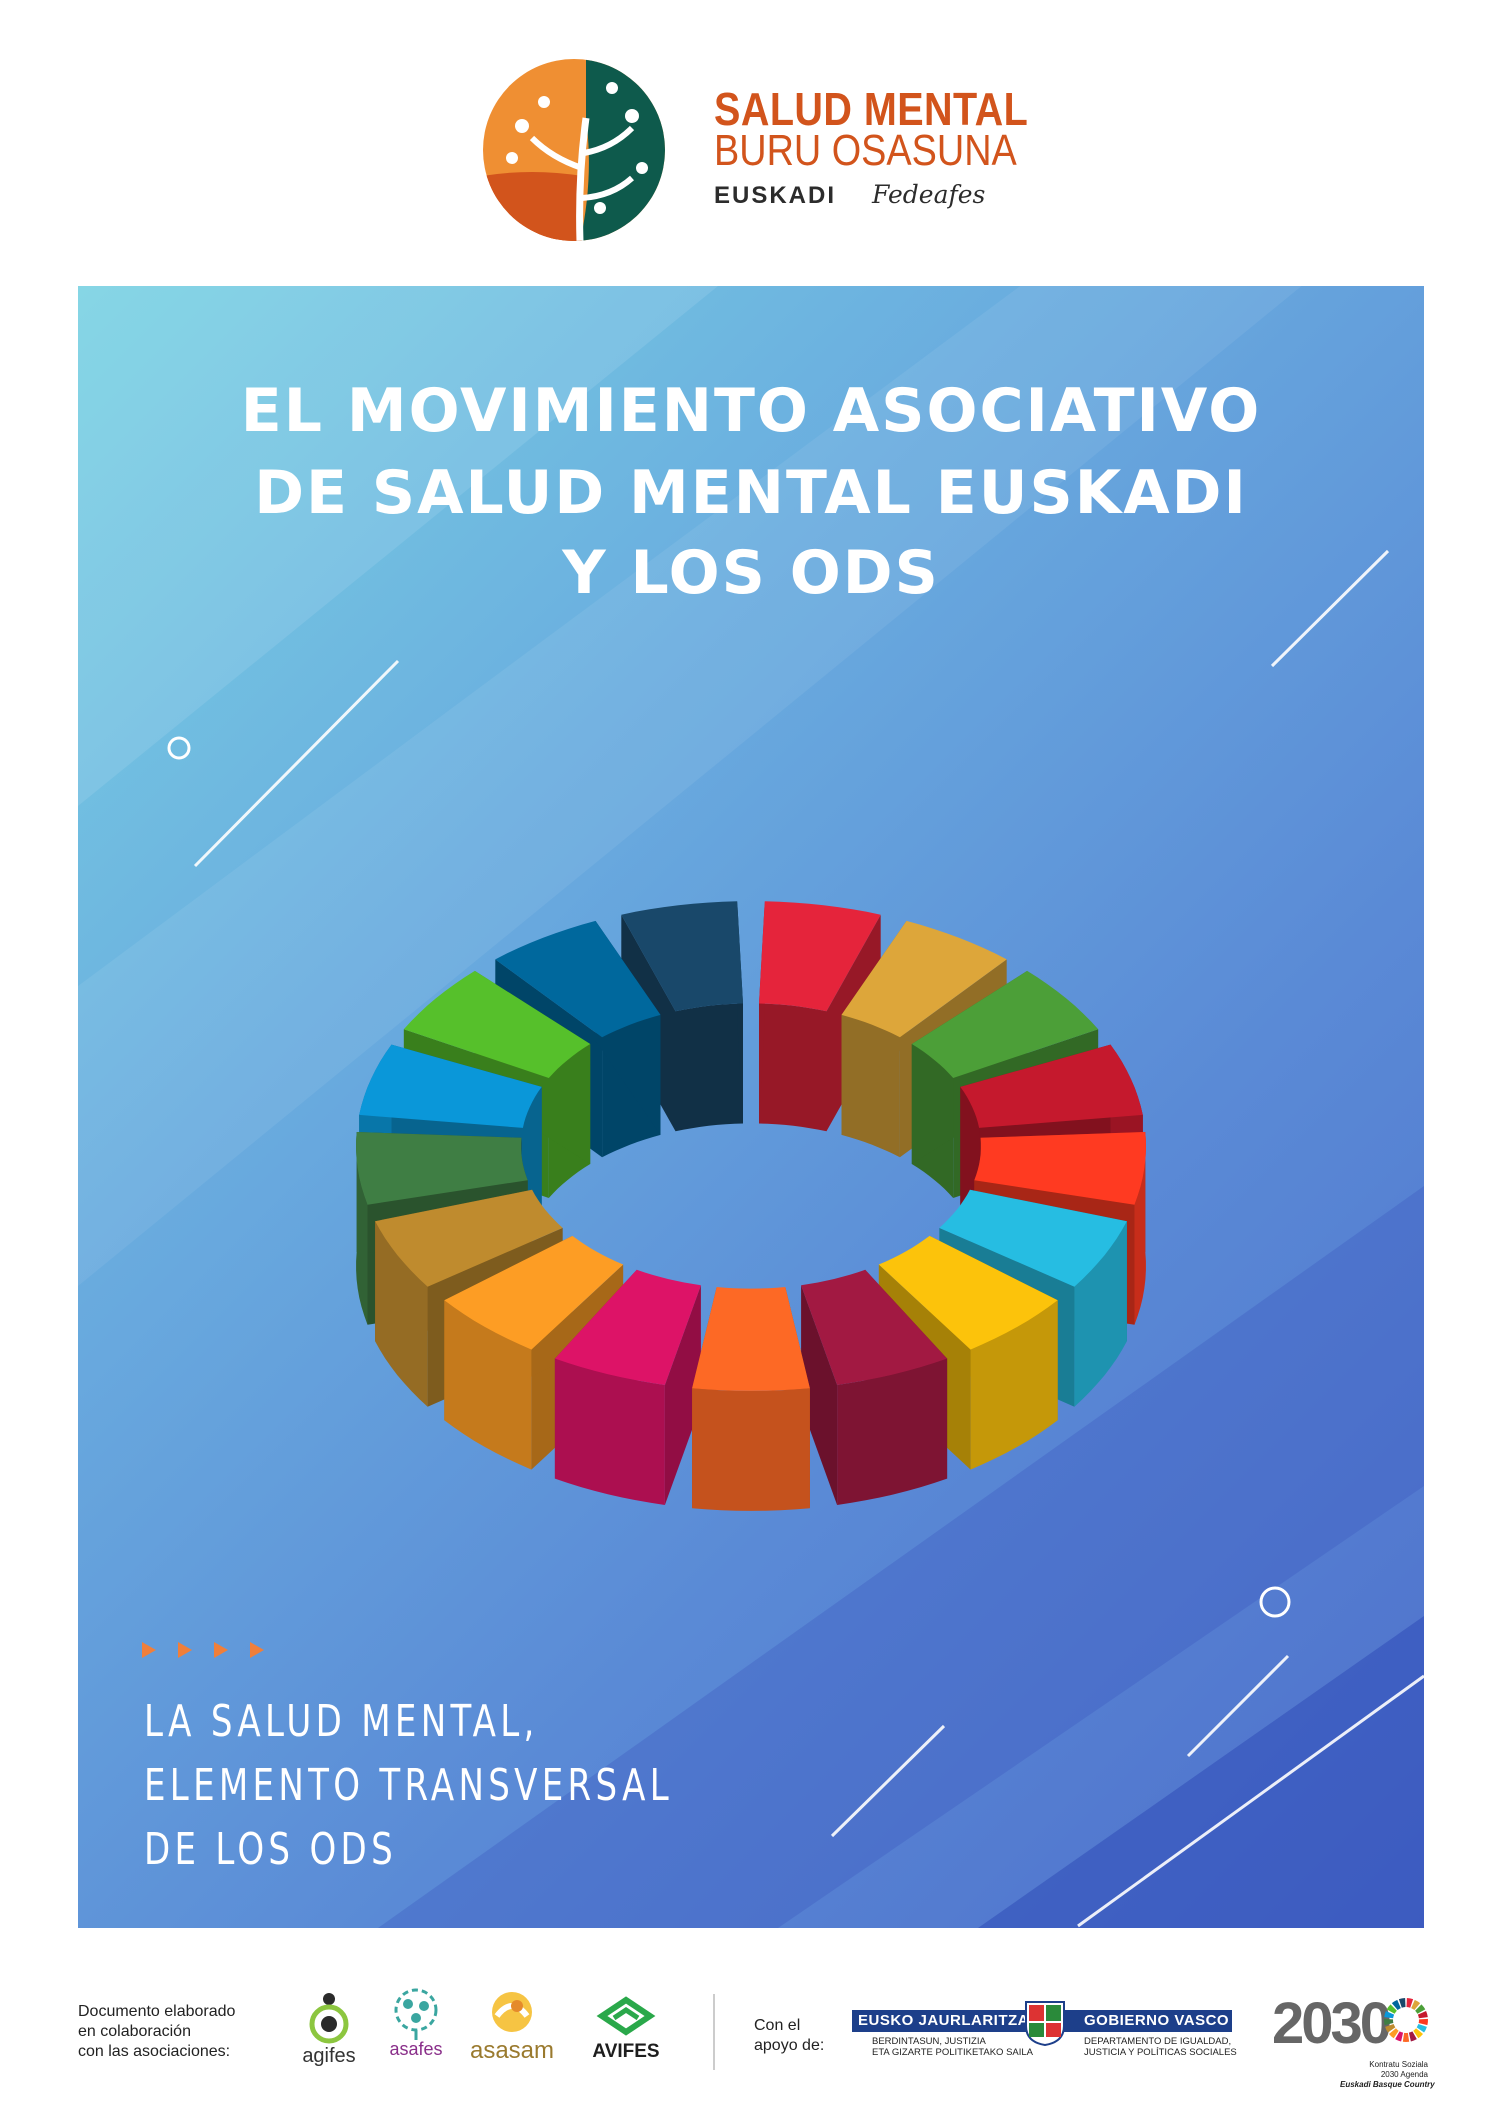  Describe the element at coordinates (341, 1721) in the screenshot. I see `poster-subtitle-line1: LA SALUD MENTAL,` at that location.